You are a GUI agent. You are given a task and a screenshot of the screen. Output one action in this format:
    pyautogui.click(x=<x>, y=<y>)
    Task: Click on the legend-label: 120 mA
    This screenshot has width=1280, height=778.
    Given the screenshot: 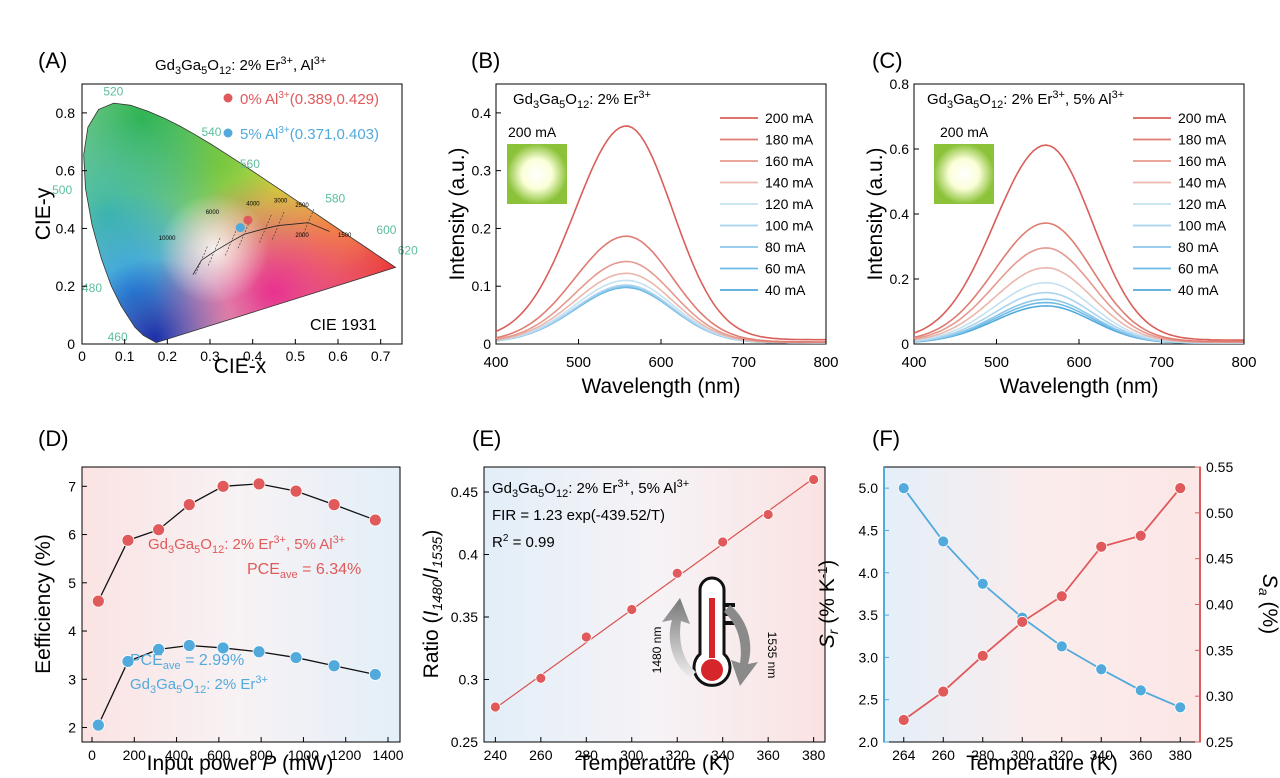 What is the action you would take?
    pyautogui.click(x=789, y=204)
    